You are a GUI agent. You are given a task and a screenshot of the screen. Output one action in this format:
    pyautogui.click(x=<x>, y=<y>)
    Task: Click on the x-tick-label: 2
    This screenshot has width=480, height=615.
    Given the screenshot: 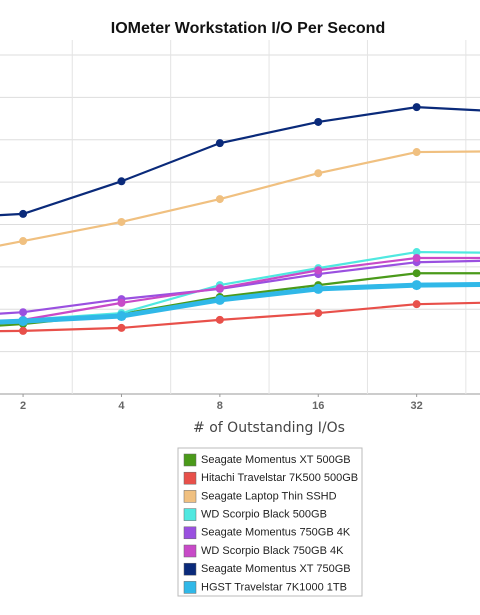 What is the action you would take?
    pyautogui.click(x=23, y=406)
    